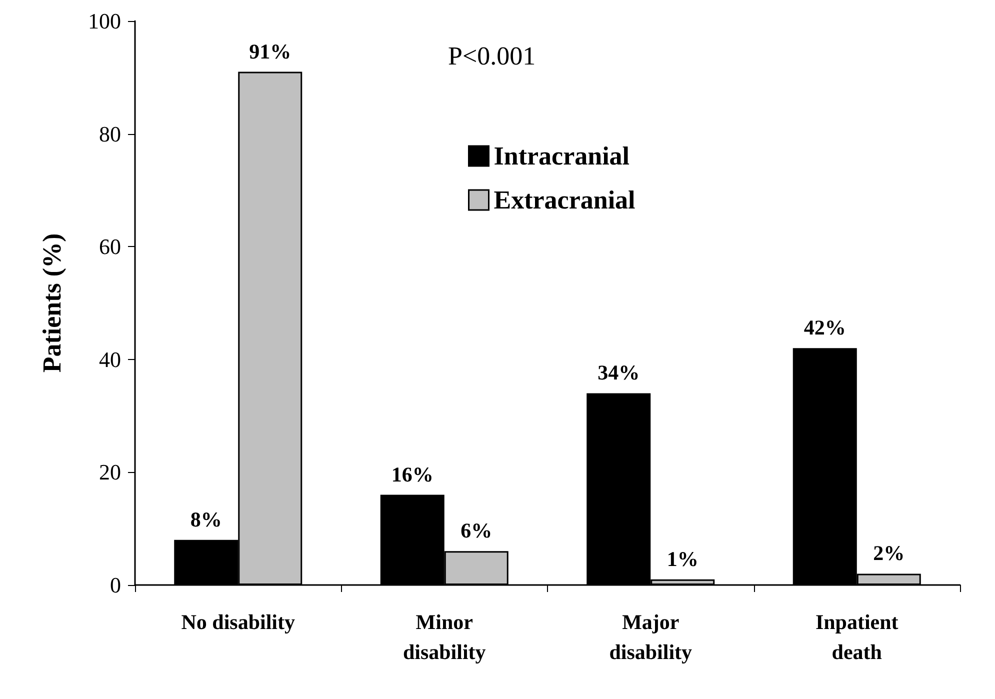  What do you see at coordinates (52, 303) in the screenshot?
I see `y-axis-title: Patients (%)` at bounding box center [52, 303].